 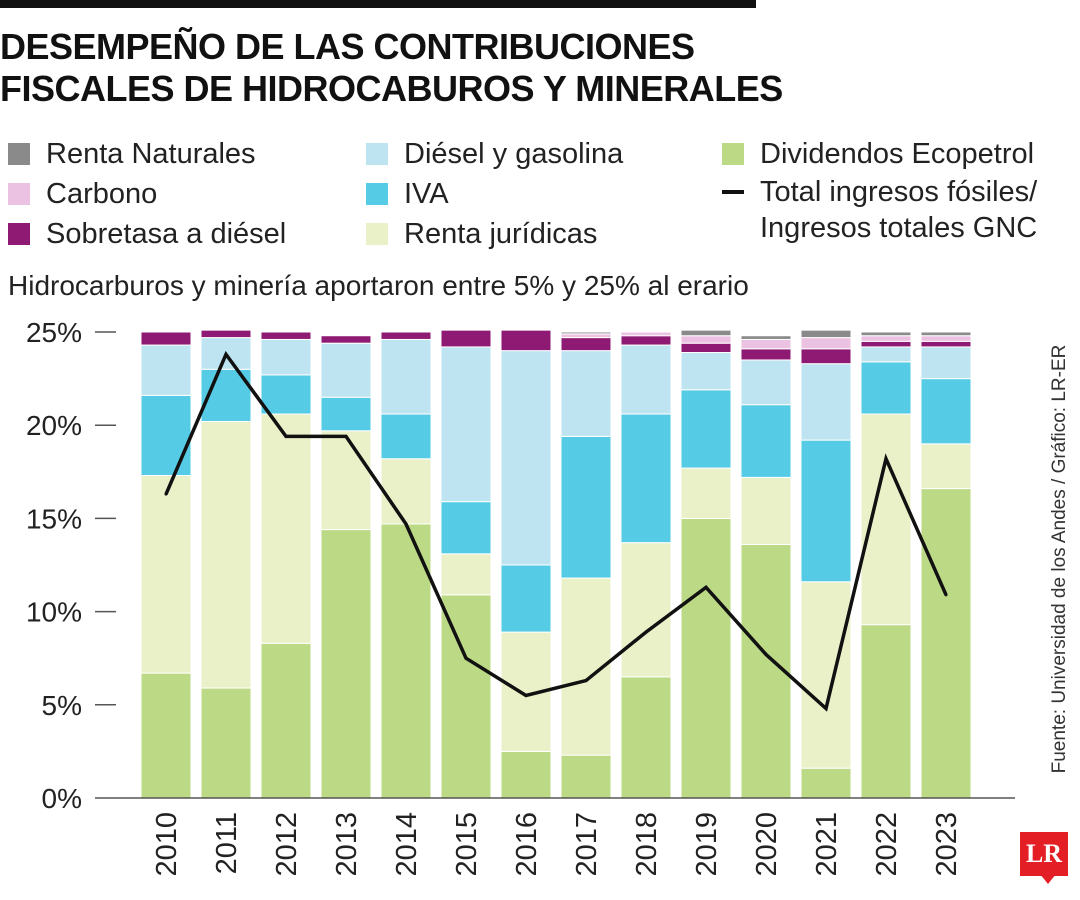 What do you see at coordinates (1048, 879) in the screenshot?
I see `lr-logo-tail` at bounding box center [1048, 879].